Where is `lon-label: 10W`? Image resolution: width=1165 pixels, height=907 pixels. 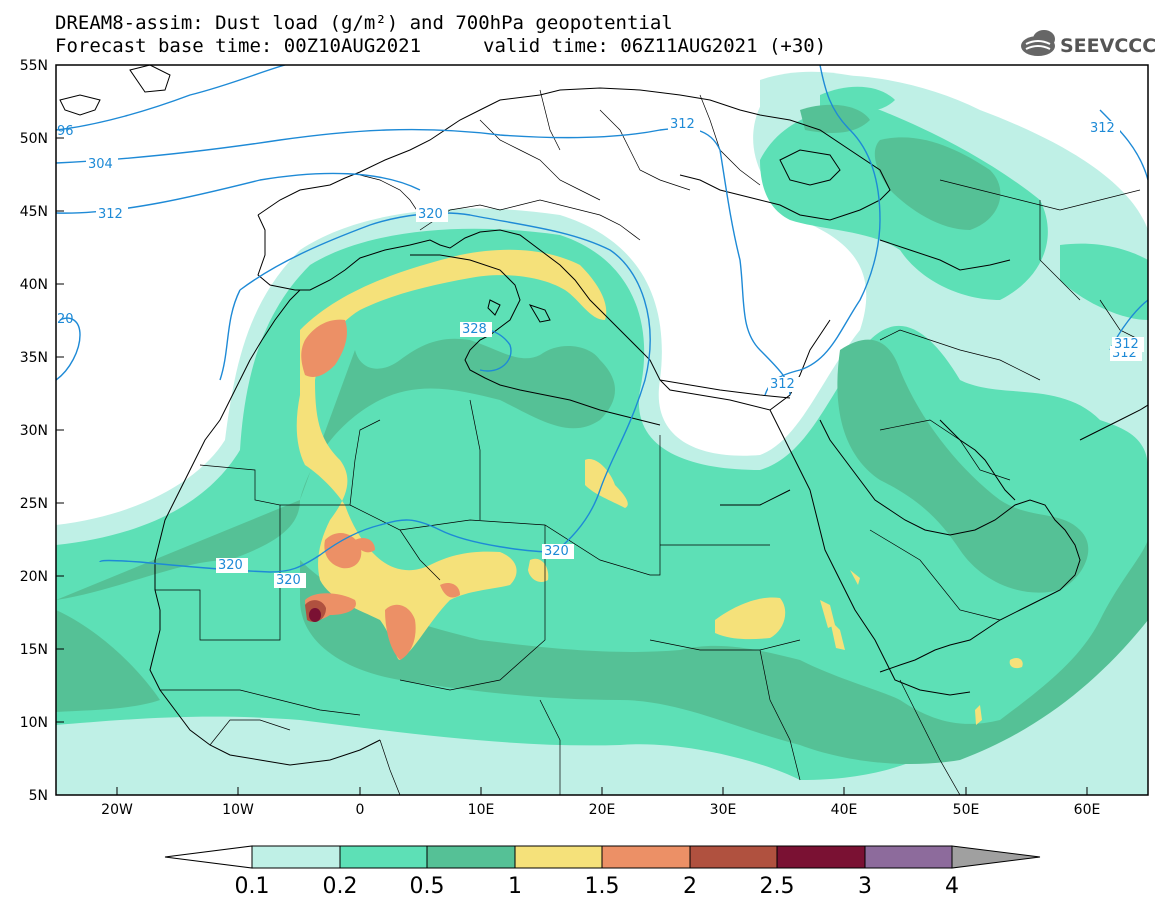
lon-label: 10W is located at coordinates (238, 810).